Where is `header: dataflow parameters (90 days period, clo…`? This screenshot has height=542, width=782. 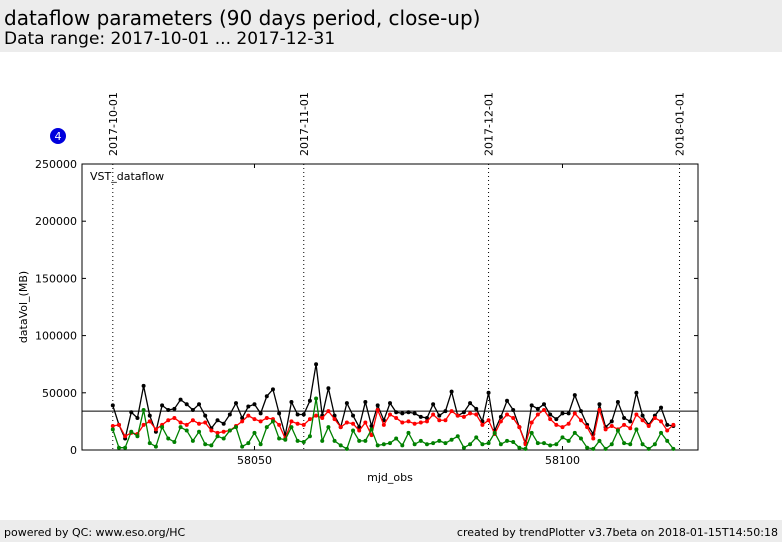 header: dataflow parameters (90 days period, clo… is located at coordinates (391, 26).